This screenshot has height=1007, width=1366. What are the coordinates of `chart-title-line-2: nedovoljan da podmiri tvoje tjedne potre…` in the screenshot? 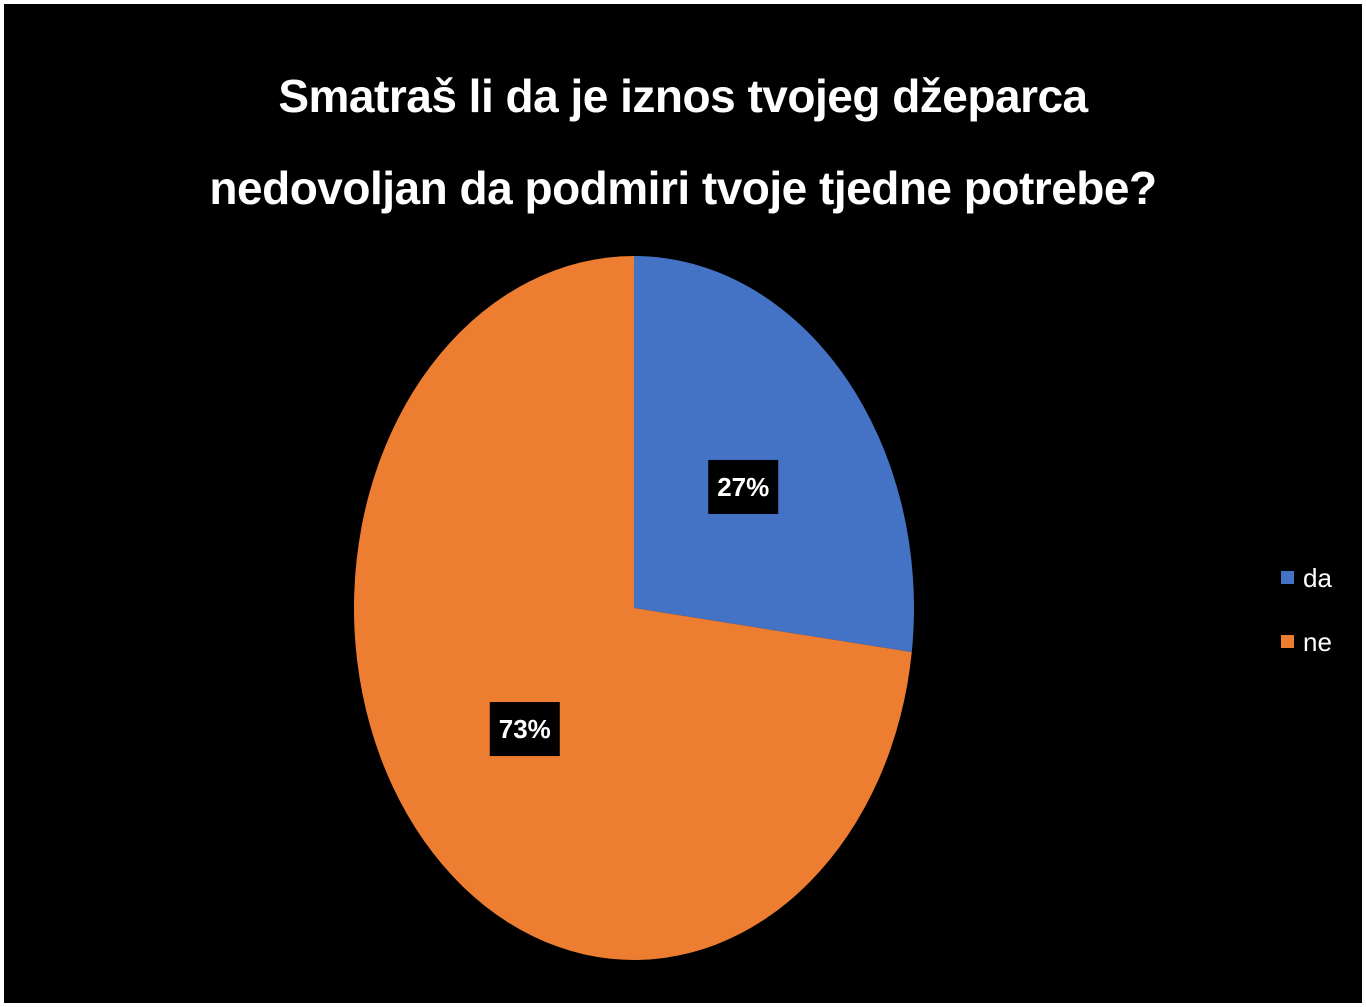 It's located at (683, 188).